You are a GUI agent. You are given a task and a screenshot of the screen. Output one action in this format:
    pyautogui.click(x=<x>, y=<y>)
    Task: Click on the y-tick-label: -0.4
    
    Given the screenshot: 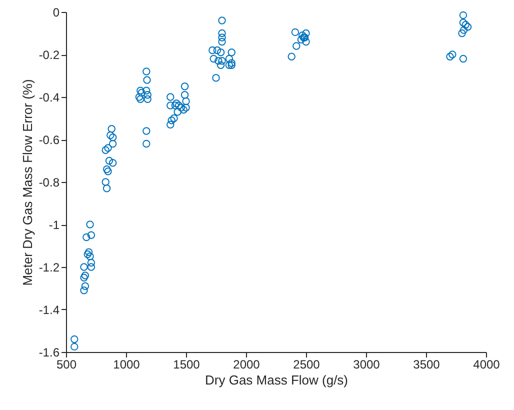 What is the action you would take?
    pyautogui.click(x=49, y=97)
    